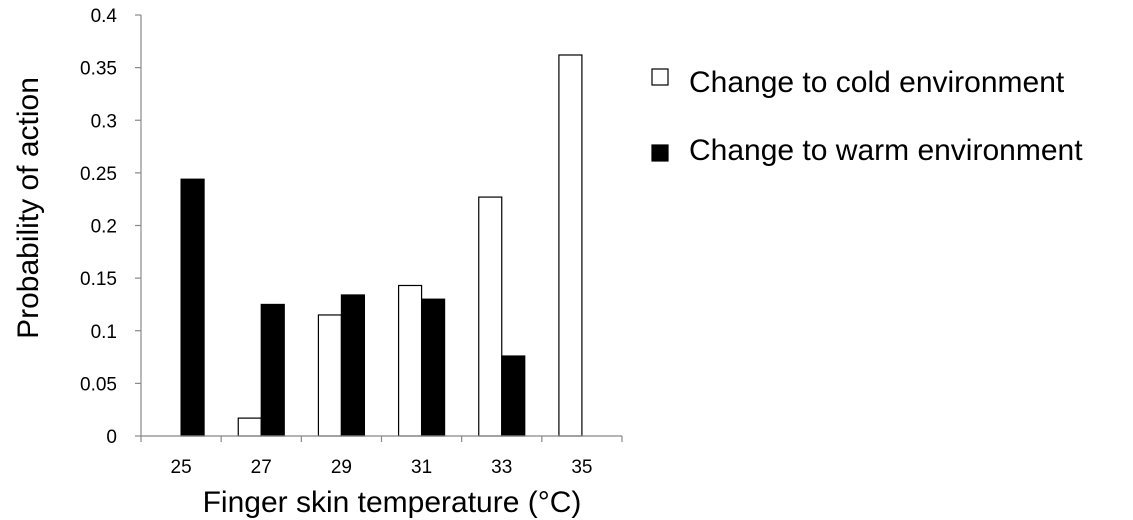  Describe the element at coordinates (381, 457) in the screenshot. I see `x-axis-ticks: 25 27 29 31 33 35` at that location.